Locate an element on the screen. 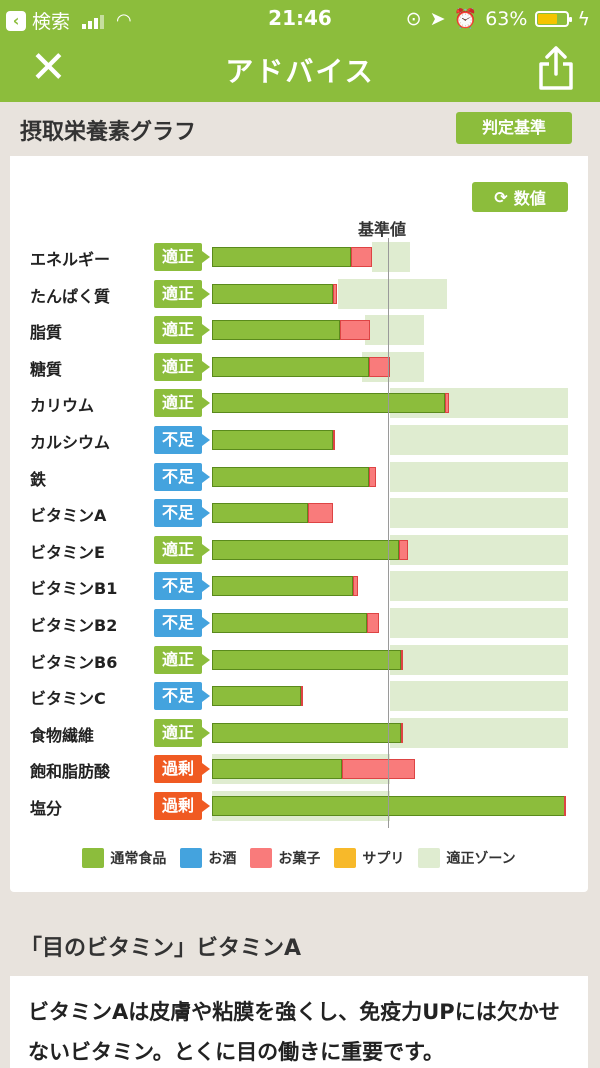  chevron-left-icon: ‹ is located at coordinates (16, 20).